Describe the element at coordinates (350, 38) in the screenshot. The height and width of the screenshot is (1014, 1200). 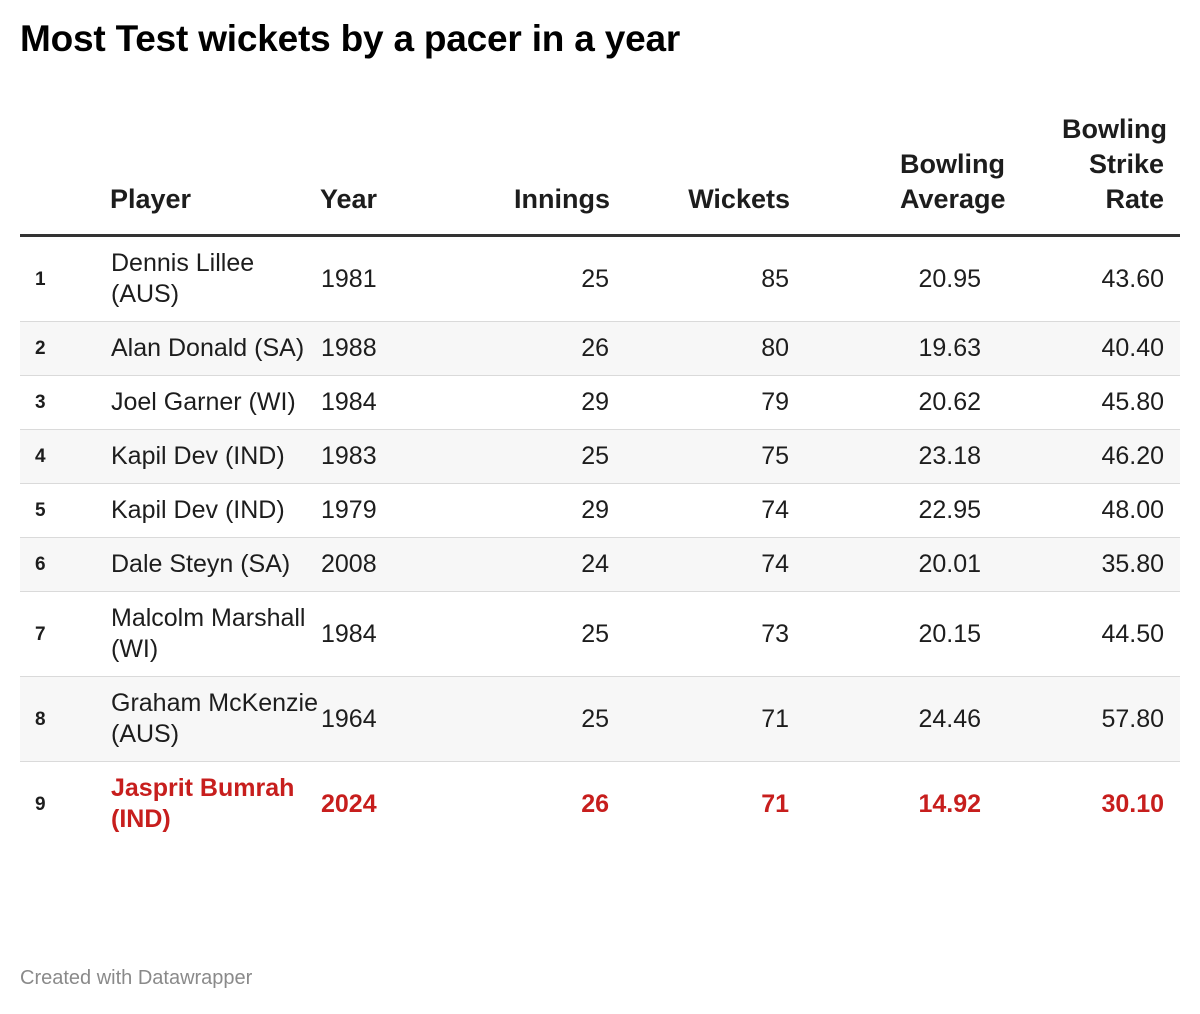
I see `chart-title: Most Test wickets by a pacer in a year` at that location.